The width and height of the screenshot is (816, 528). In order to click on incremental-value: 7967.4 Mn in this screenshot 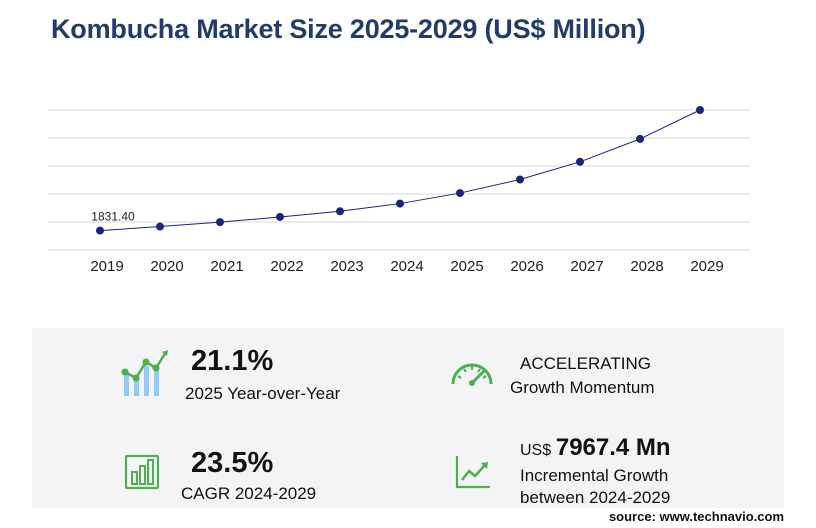, I will do `click(613, 447)`.